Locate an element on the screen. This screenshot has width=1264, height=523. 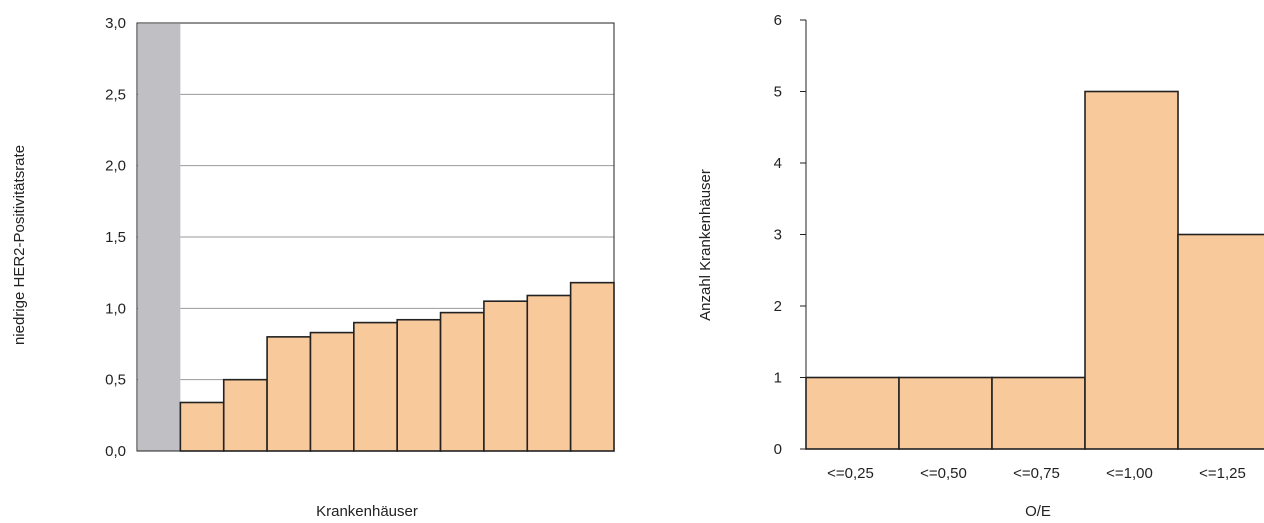
right-x-tick-label: <=0,75 is located at coordinates (1036, 473).